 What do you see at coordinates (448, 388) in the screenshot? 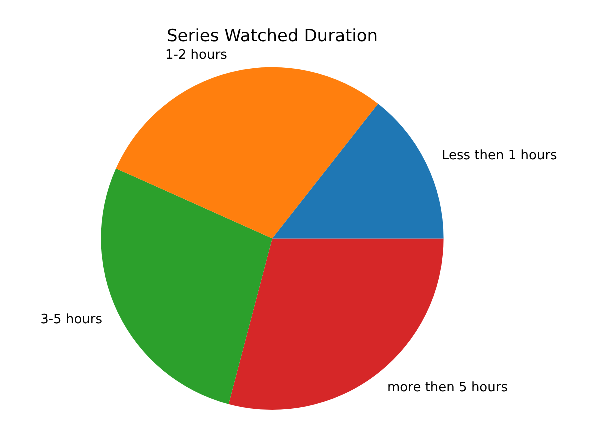
I see `slice-label: more then 5 hours` at bounding box center [448, 388].